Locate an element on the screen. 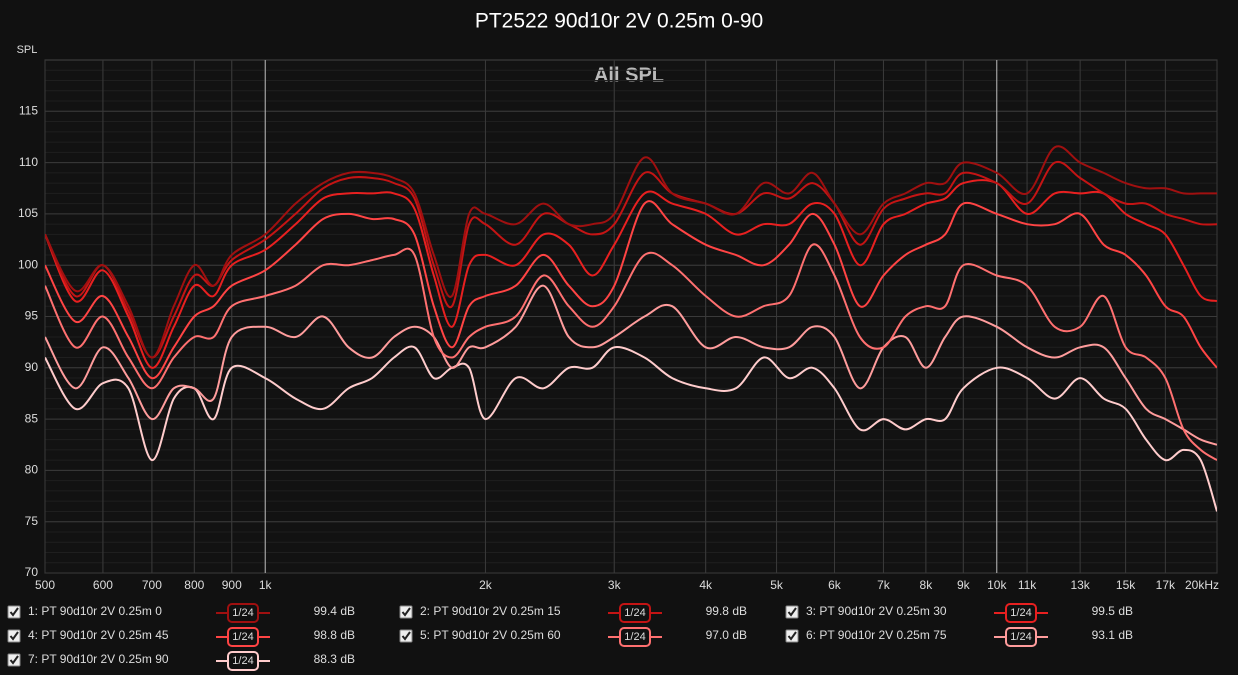 Image resolution: width=1238 pixels, height=675 pixels. legend-entry: 1: PT 90d10r 2V 0.25m 0 1/24 99.4 dB is located at coordinates (181, 613).